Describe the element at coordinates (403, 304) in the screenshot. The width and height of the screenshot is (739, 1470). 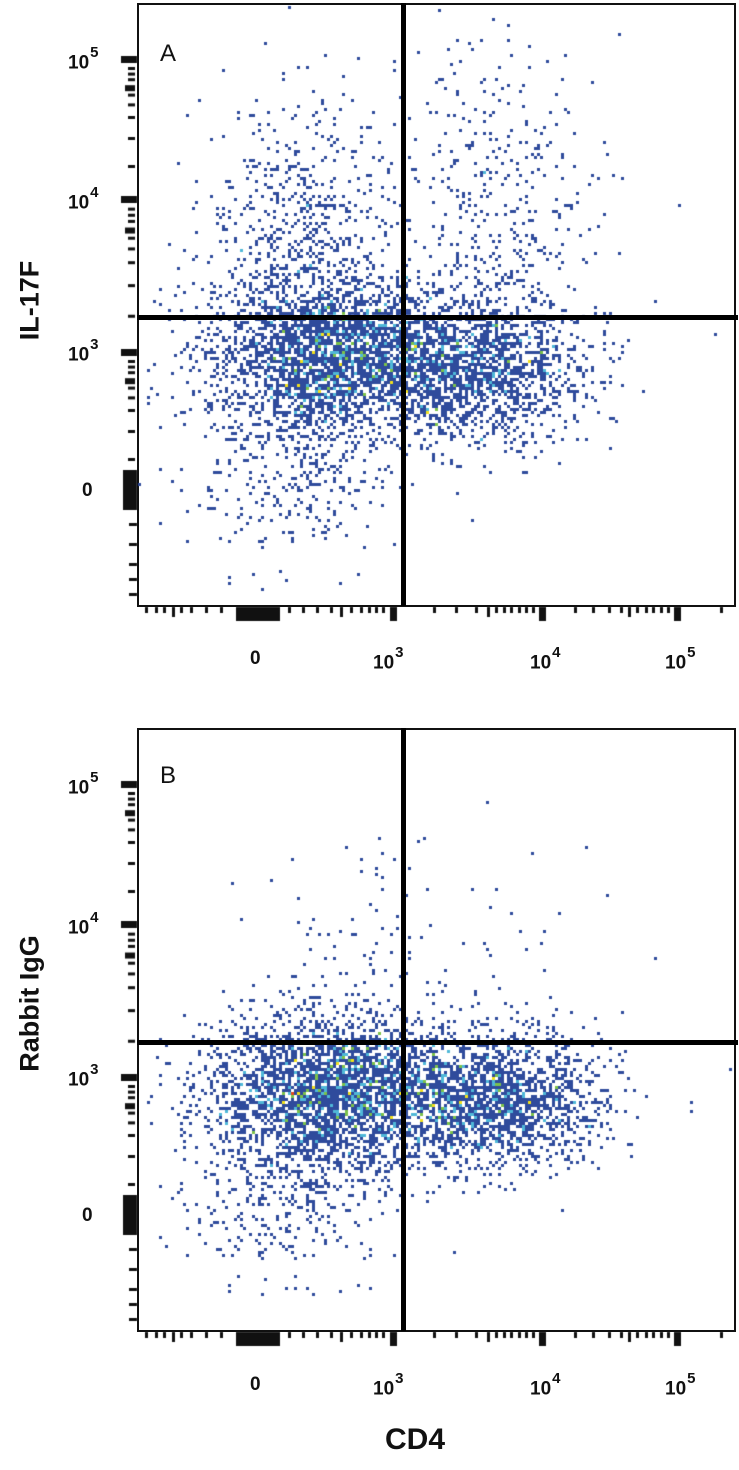
I see `quadrant-gate-vertical-a` at that location.